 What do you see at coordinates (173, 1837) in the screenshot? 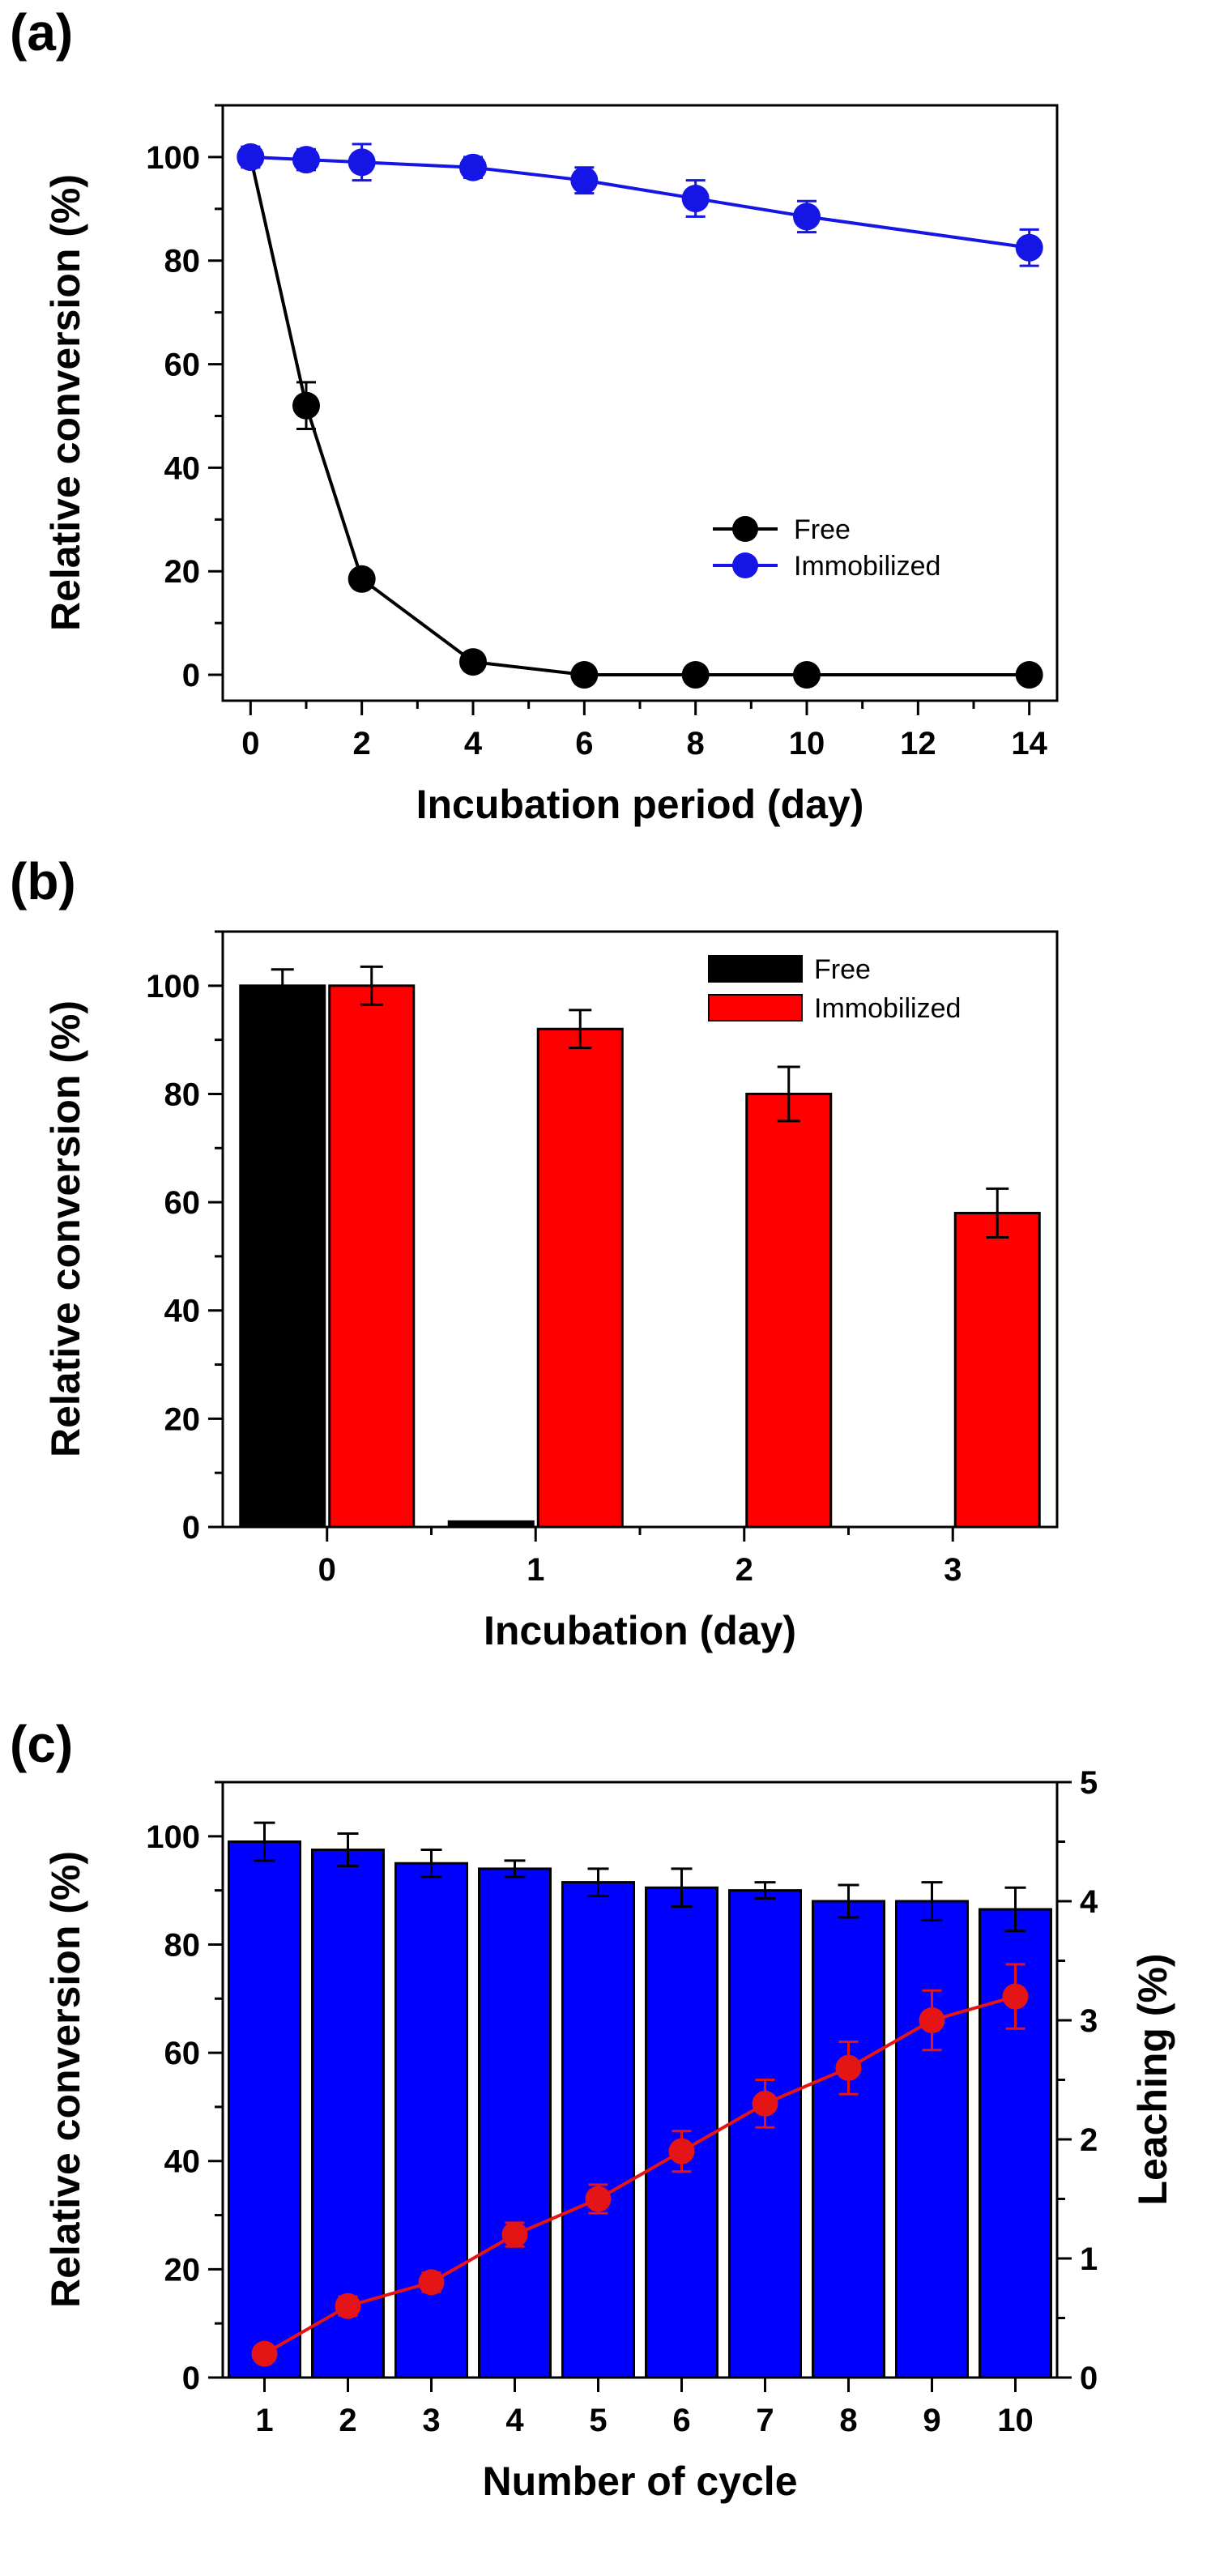
I see `panel-c-ytick-label: 100` at bounding box center [173, 1837].